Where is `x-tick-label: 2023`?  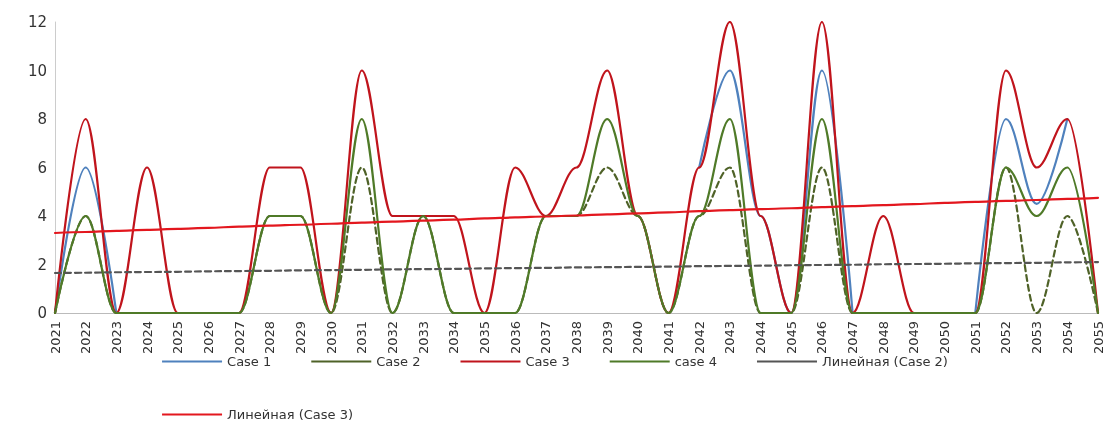 x-tick-label: 2023 is located at coordinates (116, 338).